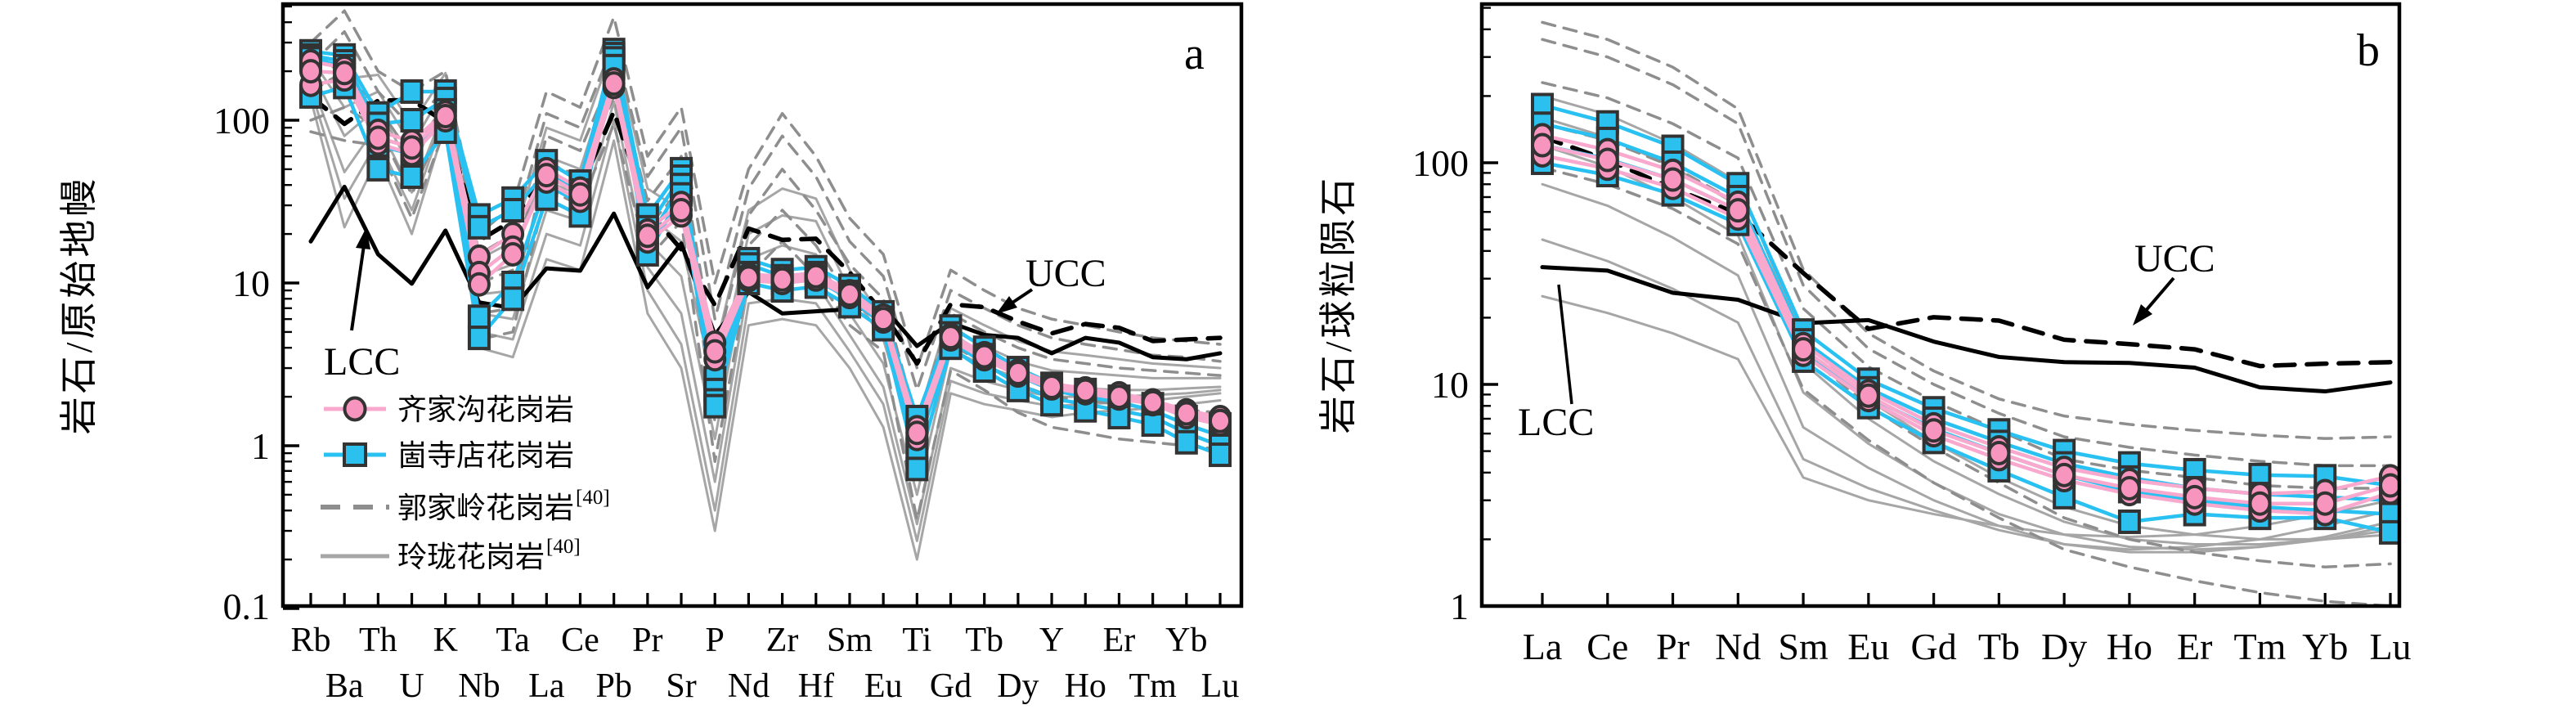  I want to click on x-element-label: Sm, so click(1804, 646).